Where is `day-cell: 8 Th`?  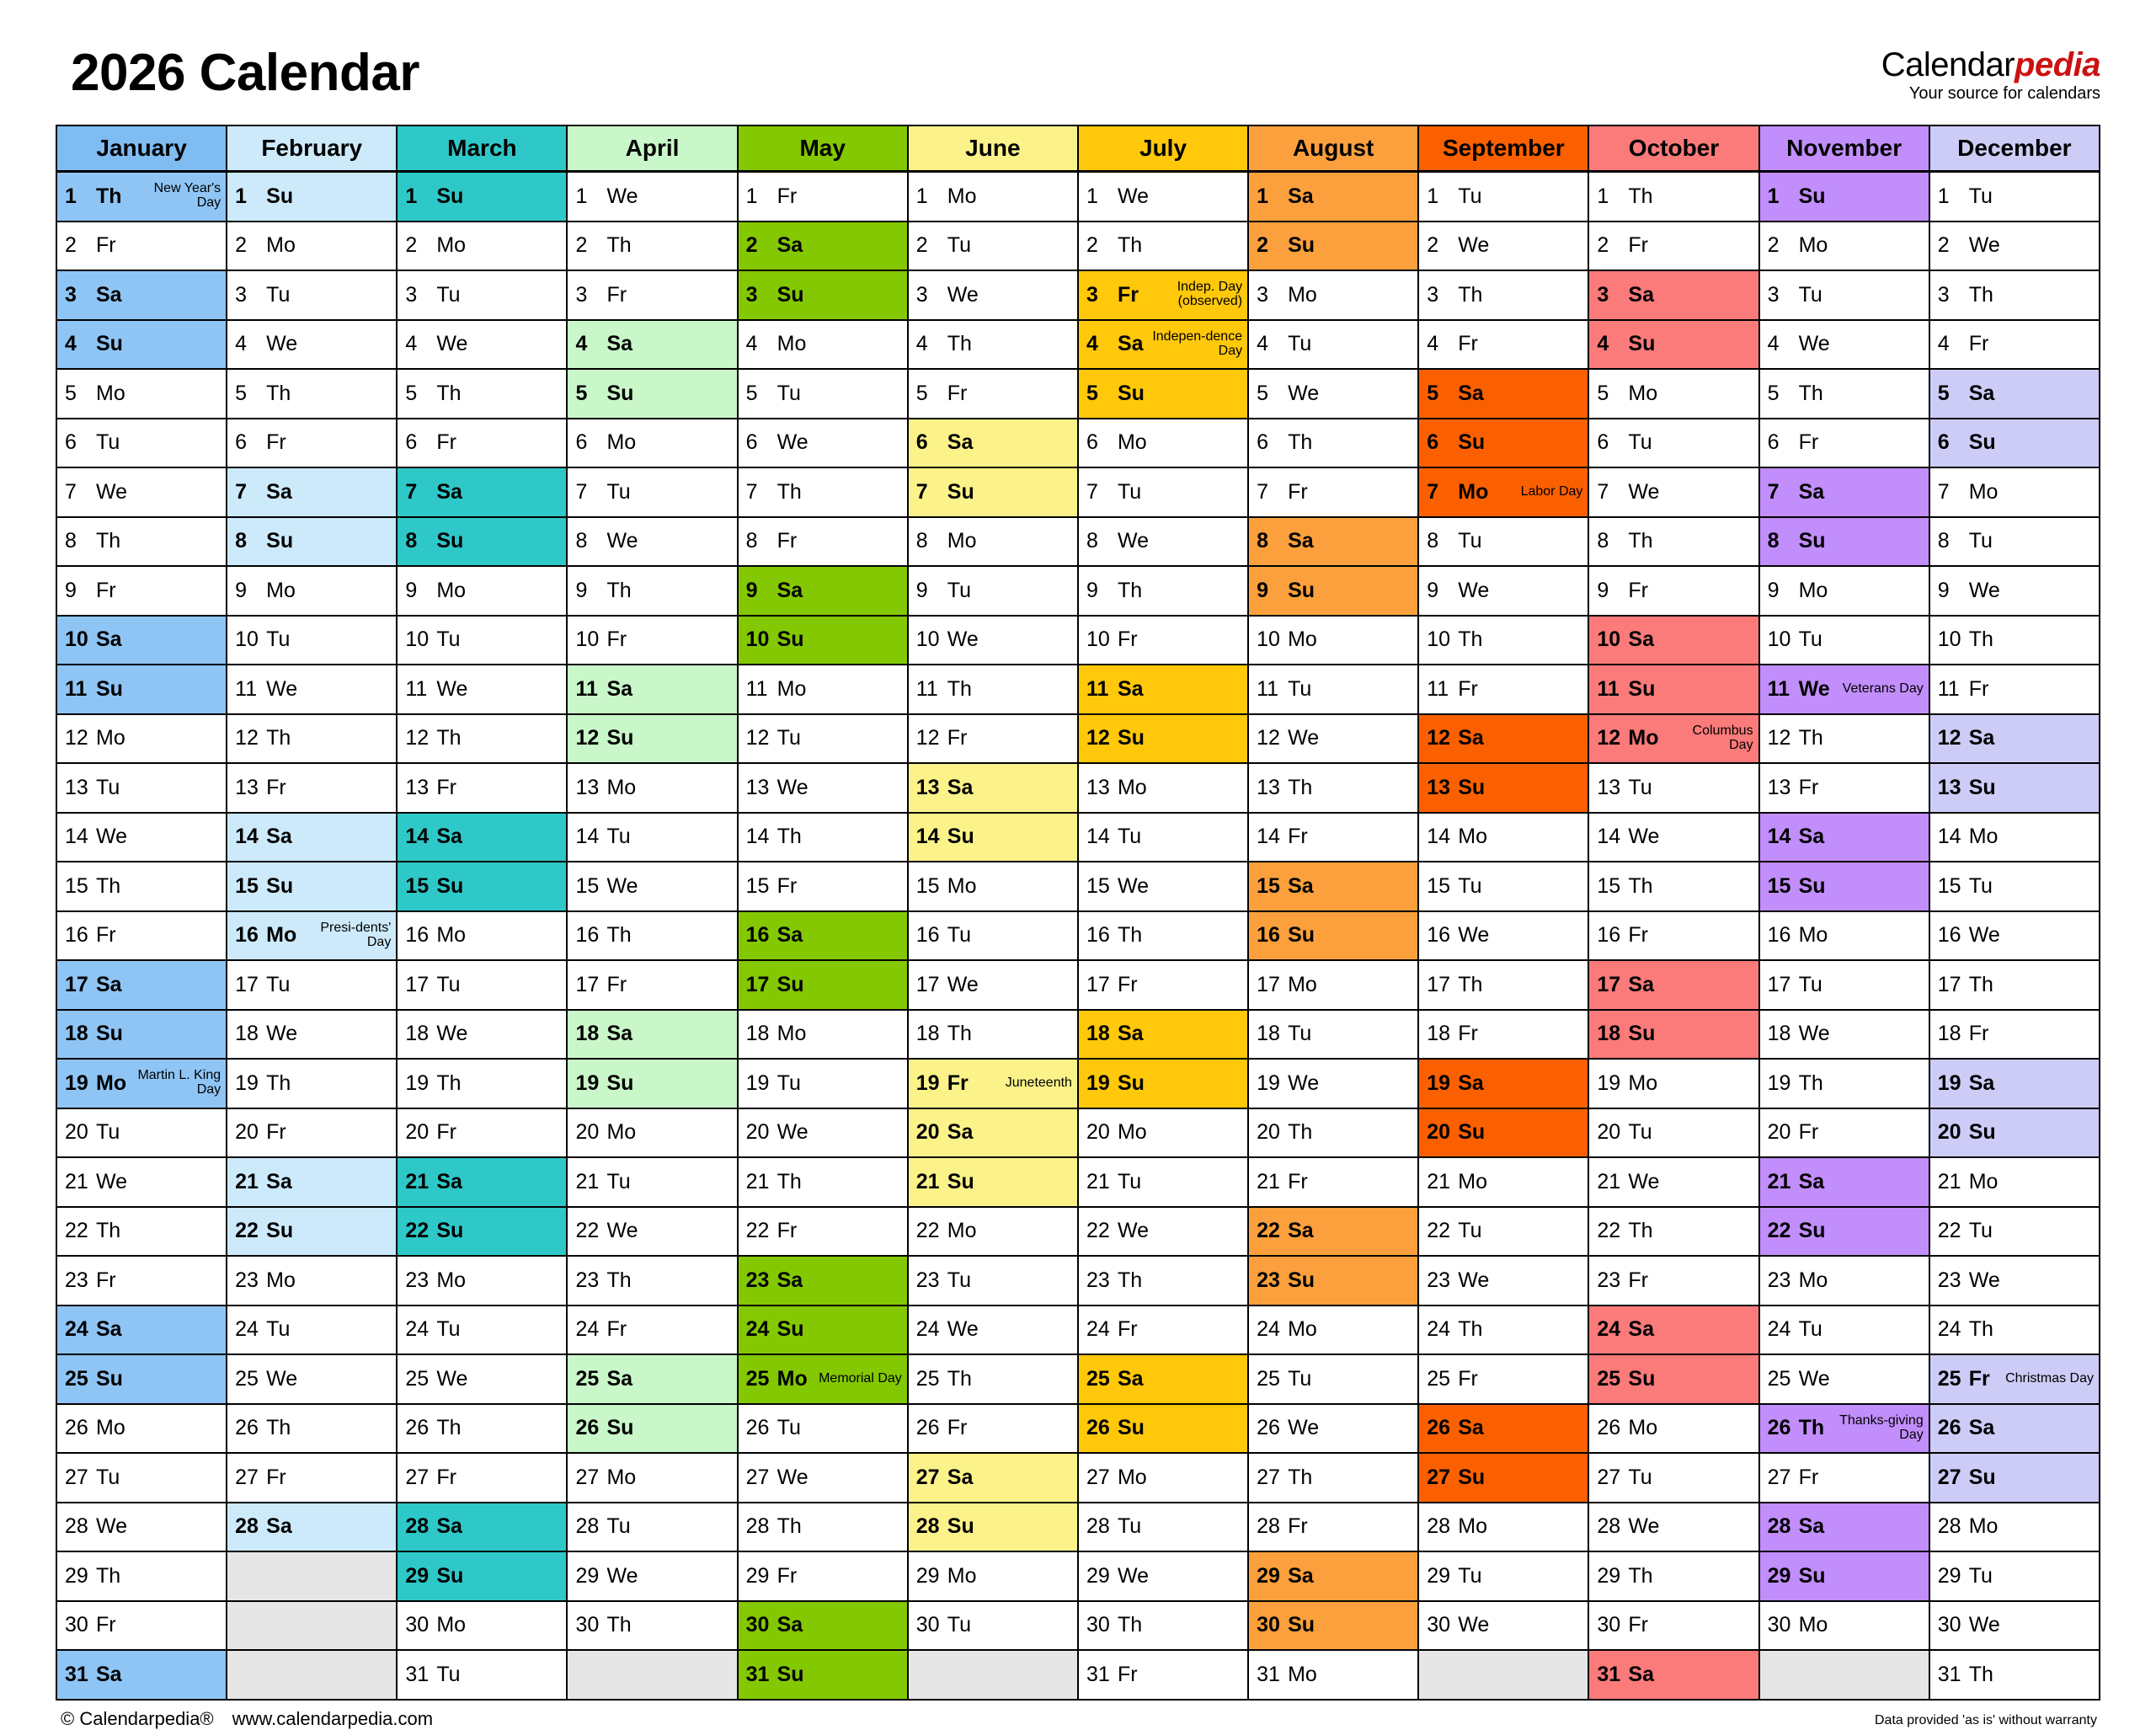
day-cell: 8 Th is located at coordinates (1674, 541).